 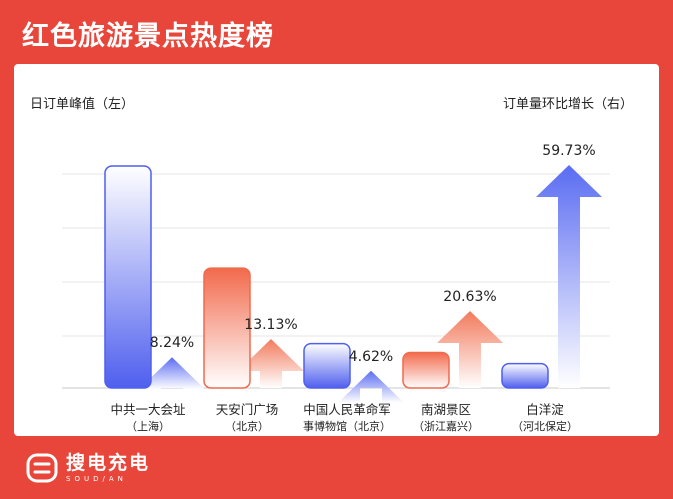 I want to click on category-label: 南湖景区, so click(x=446, y=409).